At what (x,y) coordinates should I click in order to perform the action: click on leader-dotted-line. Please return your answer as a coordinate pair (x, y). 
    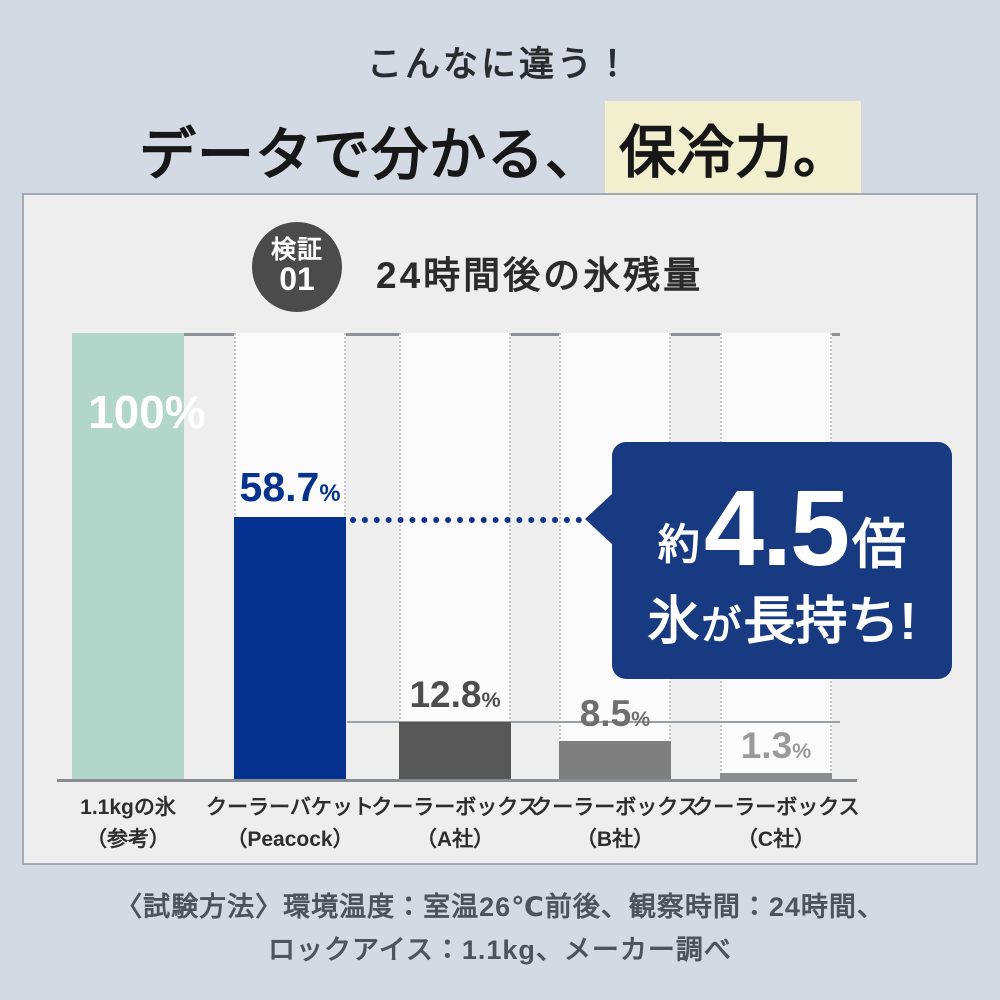
    Looking at the image, I should click on (466, 520).